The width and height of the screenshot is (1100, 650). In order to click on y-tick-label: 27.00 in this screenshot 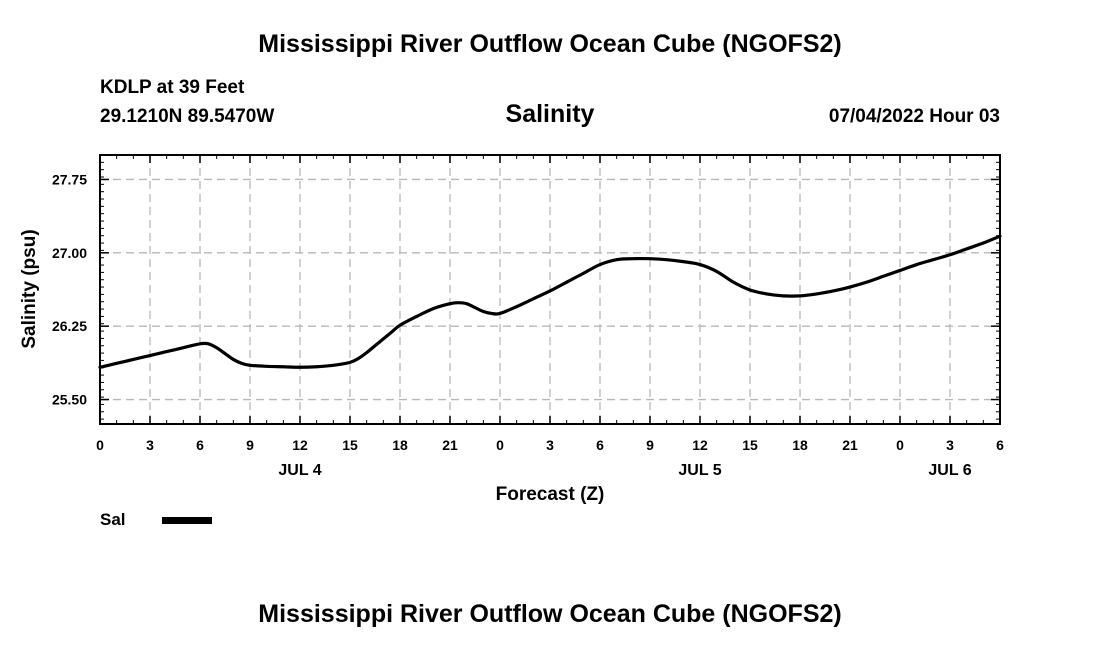, I will do `click(69, 253)`.